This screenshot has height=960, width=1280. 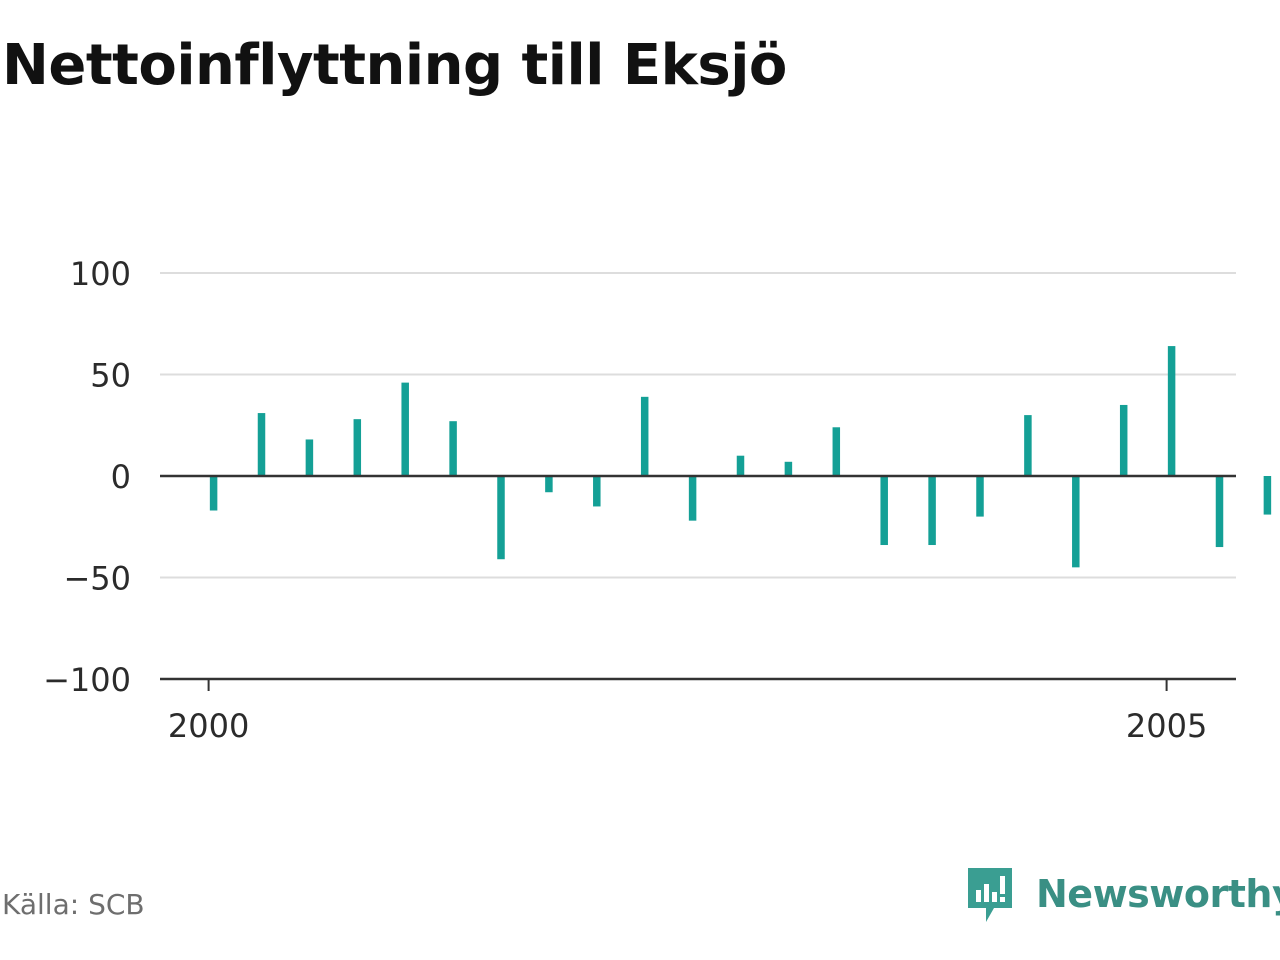 I want to click on y-tick-label: 0, so click(x=121, y=477).